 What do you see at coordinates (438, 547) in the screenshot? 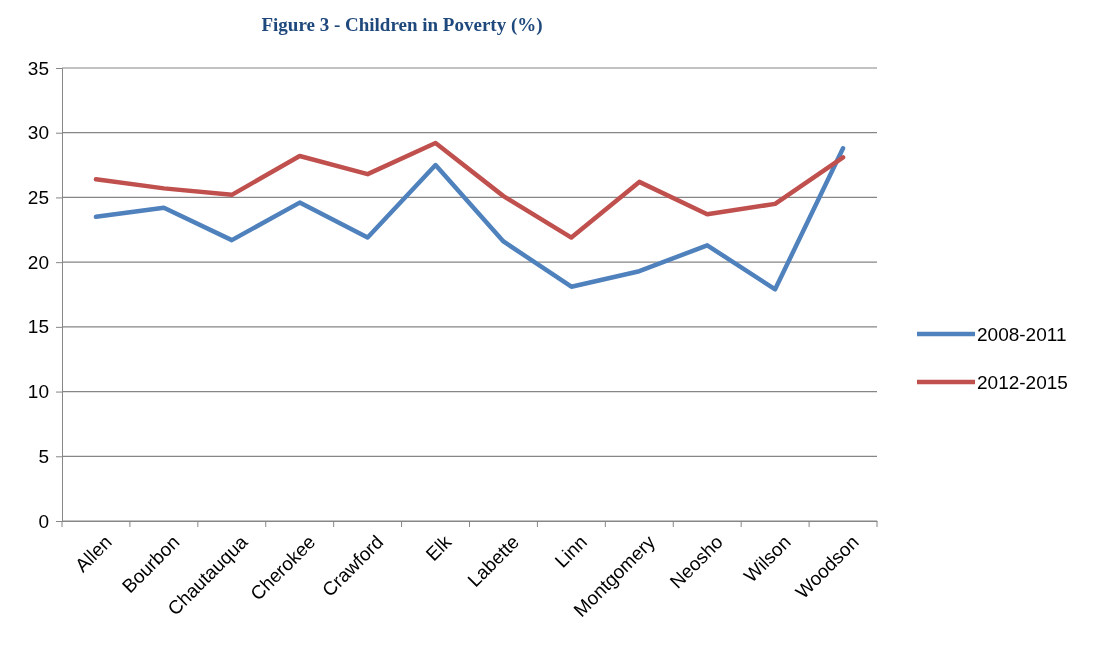
I see `x-tick-label: Elk` at bounding box center [438, 547].